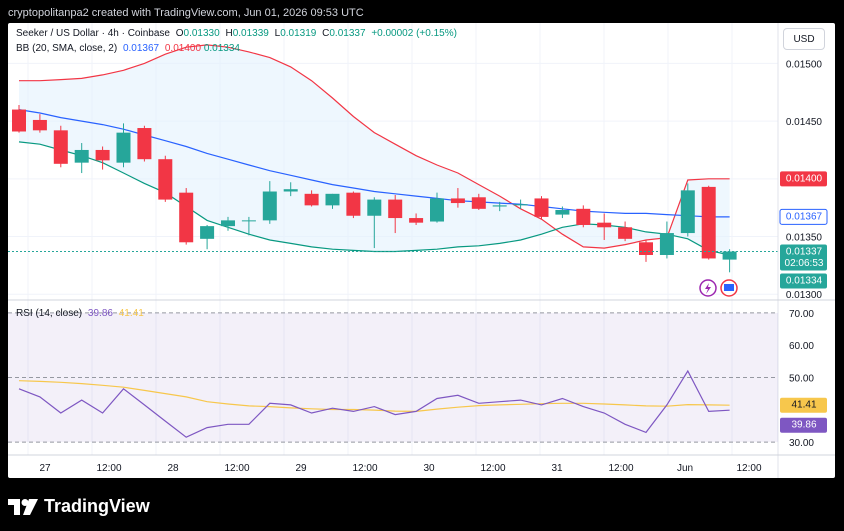  I want to click on rsi-price-label-text-0: 39.86, so click(803, 425).